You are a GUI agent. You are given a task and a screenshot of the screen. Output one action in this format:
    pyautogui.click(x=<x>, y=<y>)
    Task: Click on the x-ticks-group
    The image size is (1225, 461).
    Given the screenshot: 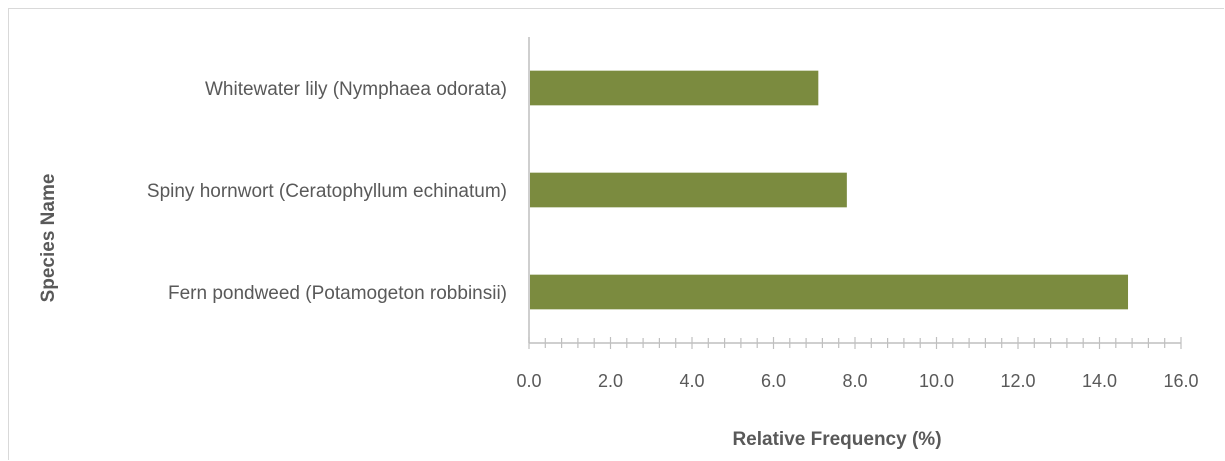 What is the action you would take?
    pyautogui.click(x=855, y=343)
    